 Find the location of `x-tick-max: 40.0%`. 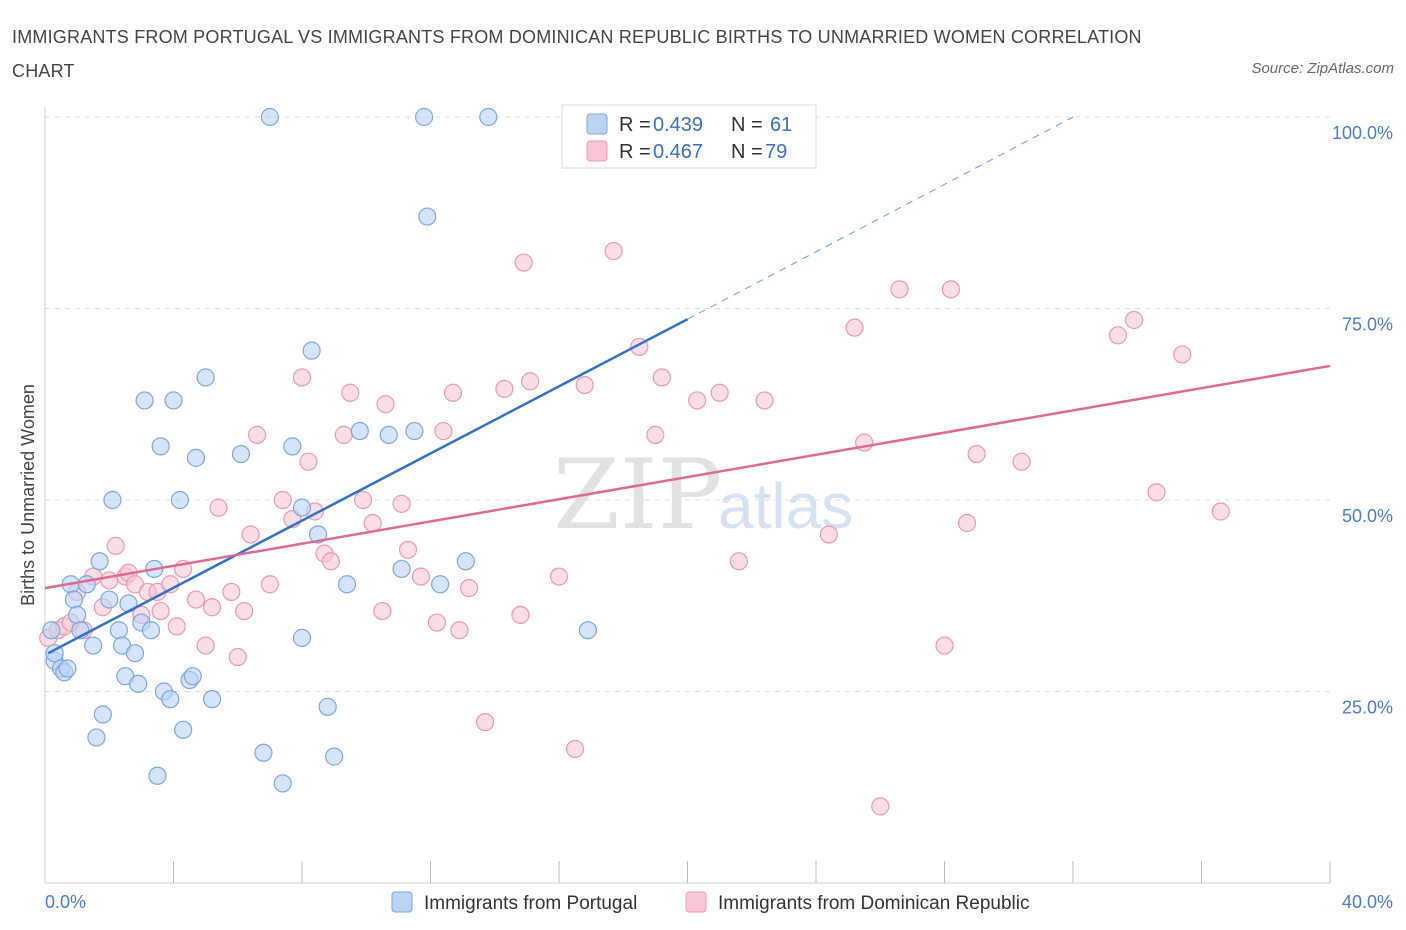

x-tick-max: 40.0% is located at coordinates (1367, 902).